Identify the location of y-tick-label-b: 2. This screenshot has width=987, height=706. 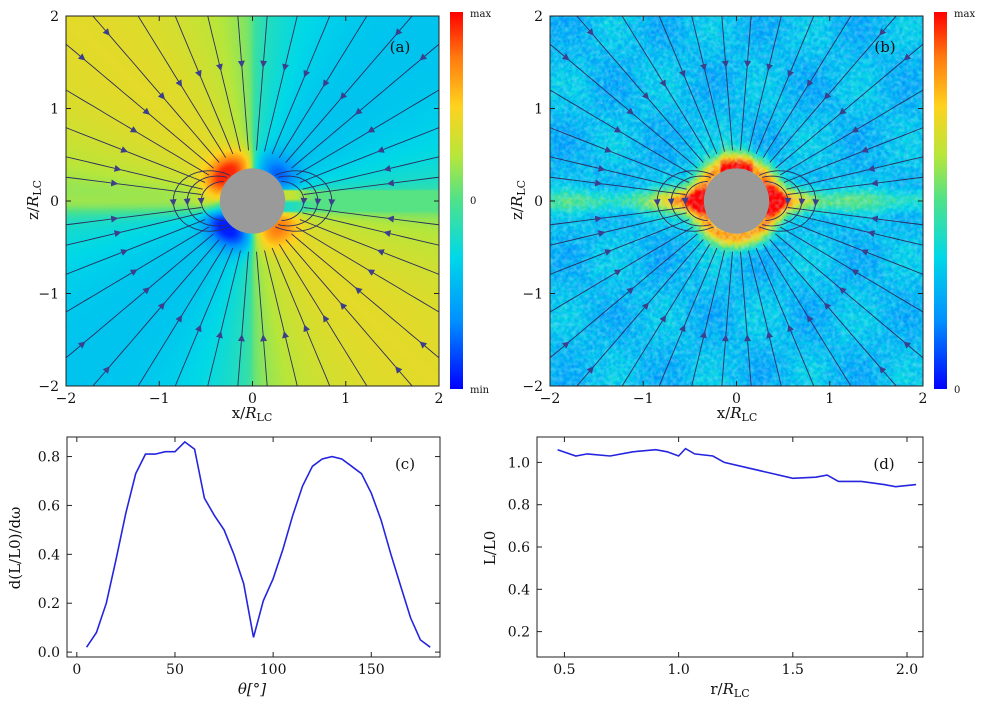
(538, 17).